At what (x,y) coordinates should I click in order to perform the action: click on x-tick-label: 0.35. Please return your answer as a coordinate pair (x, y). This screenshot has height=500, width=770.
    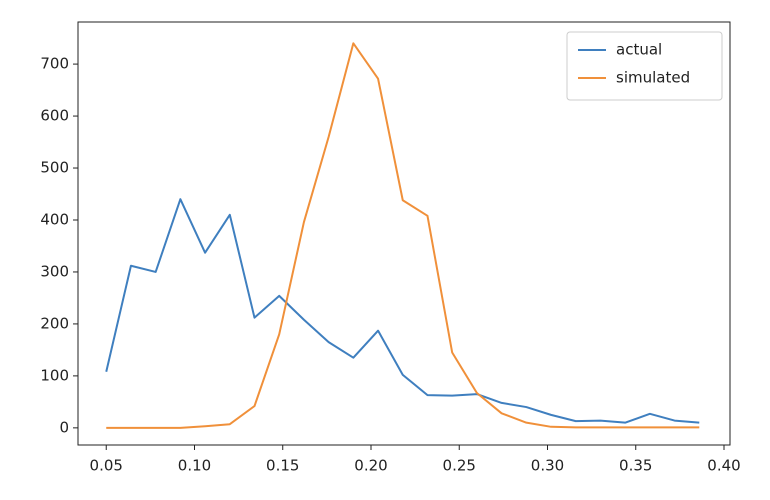
    Looking at the image, I should click on (635, 466).